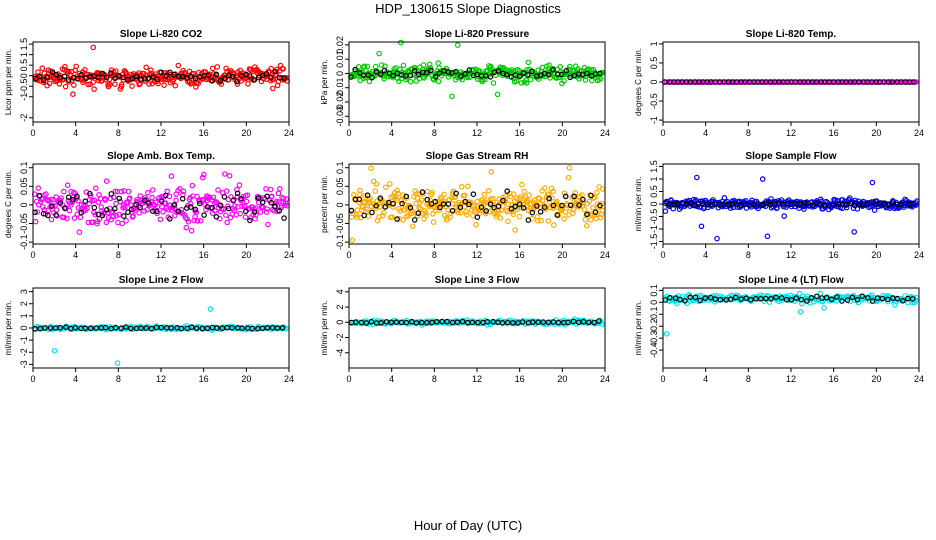 The height and width of the screenshot is (540, 936). I want to click on x-tick-label: 8, so click(118, 255).